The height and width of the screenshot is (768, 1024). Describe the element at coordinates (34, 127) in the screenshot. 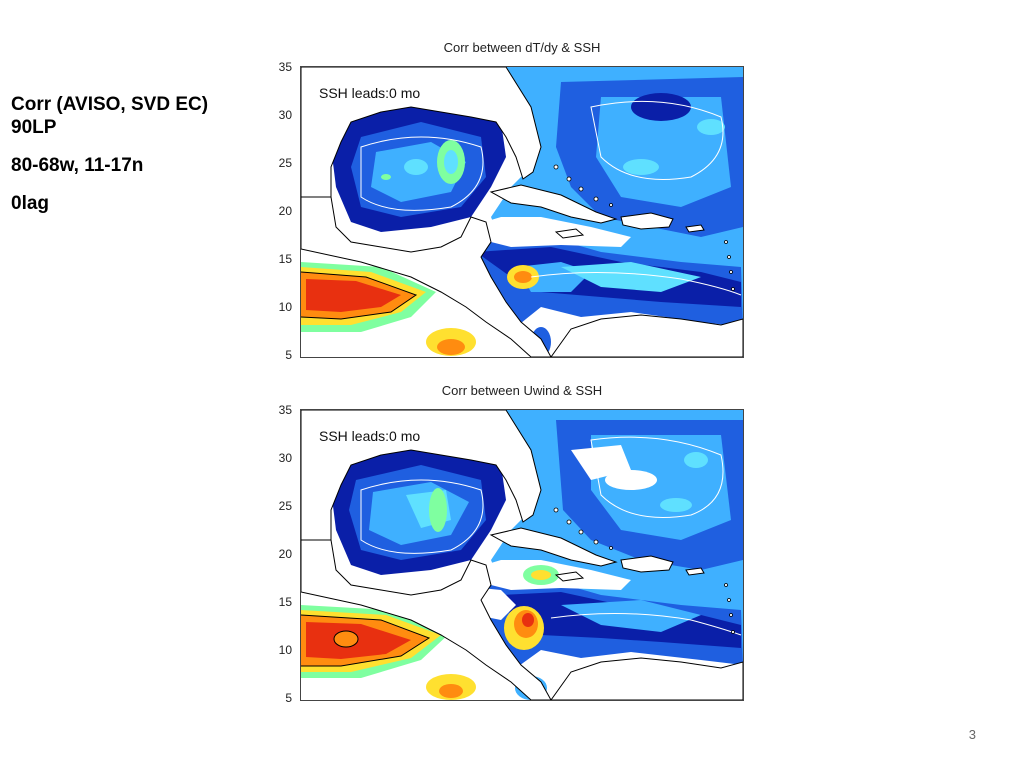

I see `note-filter: 90LP` at that location.